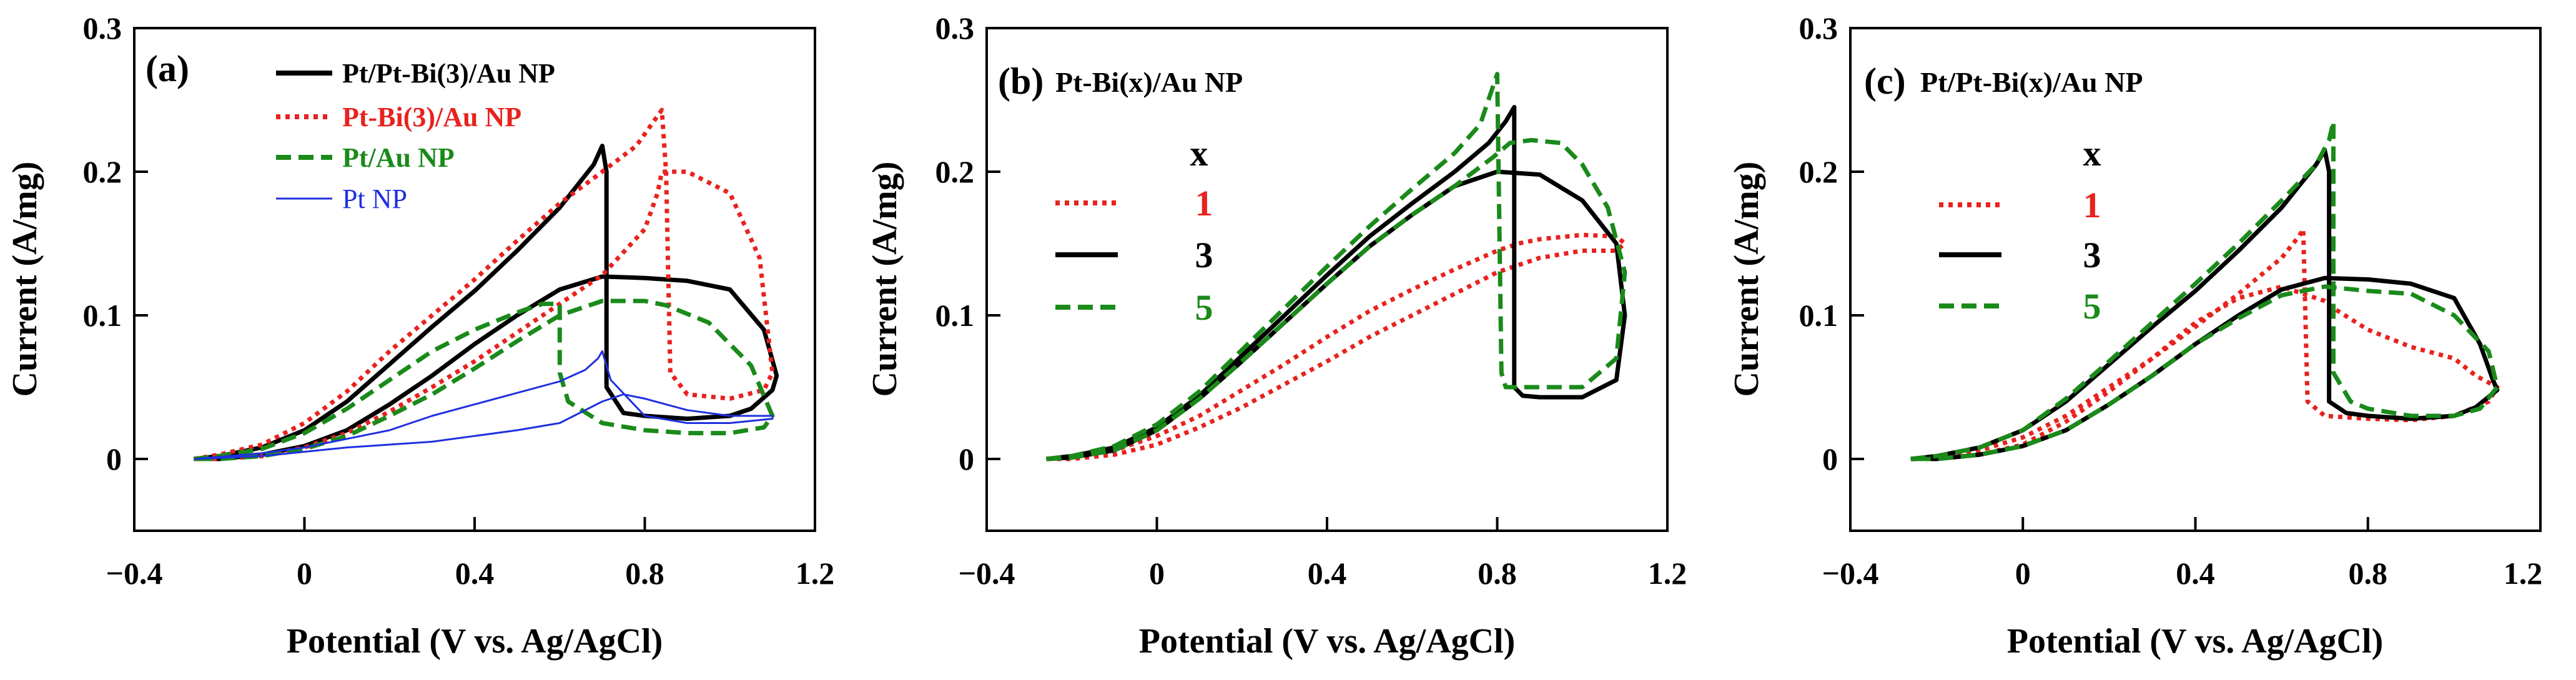 This screenshot has width=2576, height=680. I want to click on legend-b-label-0: 1, so click(1204, 204).